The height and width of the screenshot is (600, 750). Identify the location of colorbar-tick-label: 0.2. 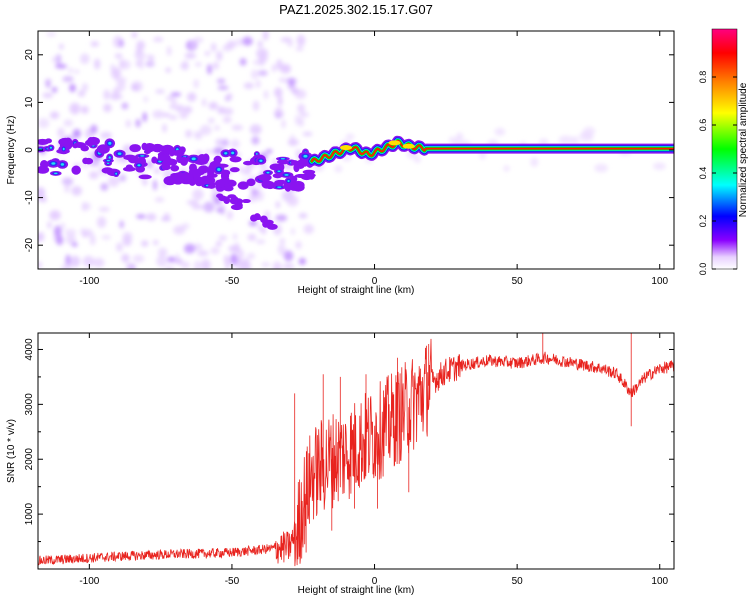
(703, 221).